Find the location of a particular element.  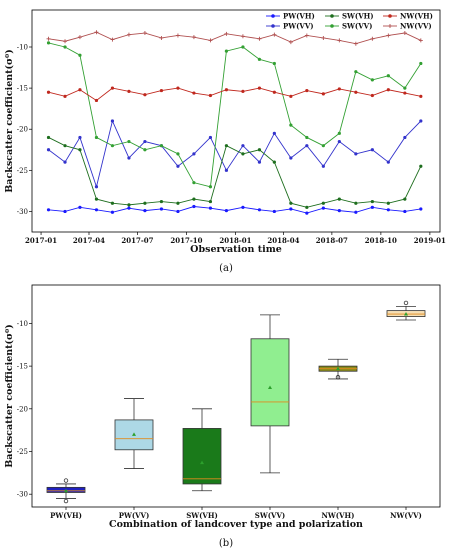

series-nw-vv is located at coordinates (234, 38).